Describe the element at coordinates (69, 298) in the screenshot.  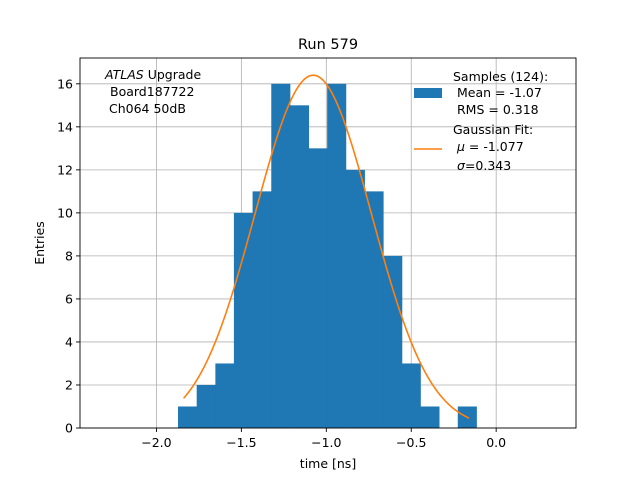
I see `y-tick-label: 6` at that location.